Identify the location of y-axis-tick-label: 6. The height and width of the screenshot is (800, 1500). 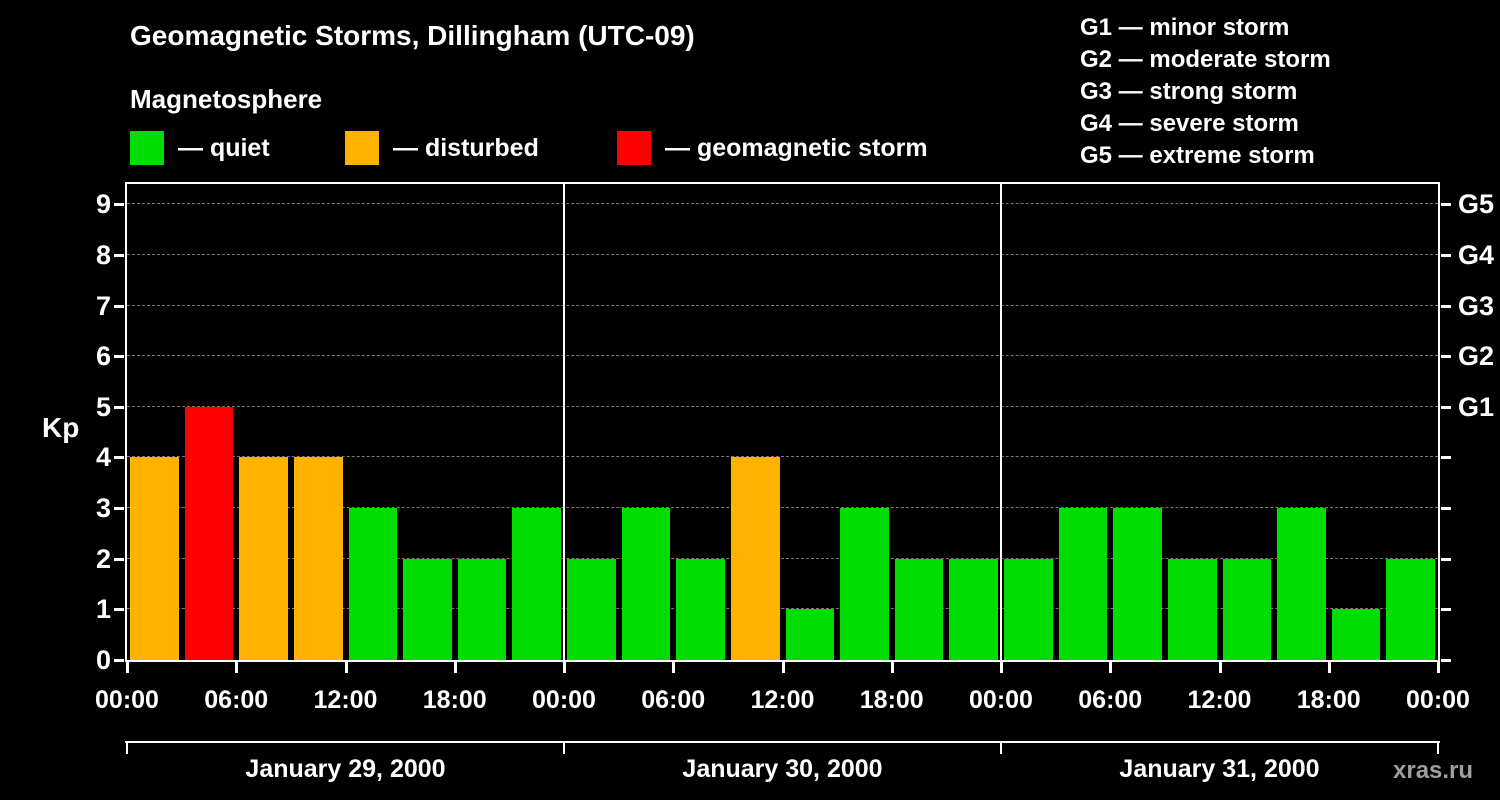
(103, 356).